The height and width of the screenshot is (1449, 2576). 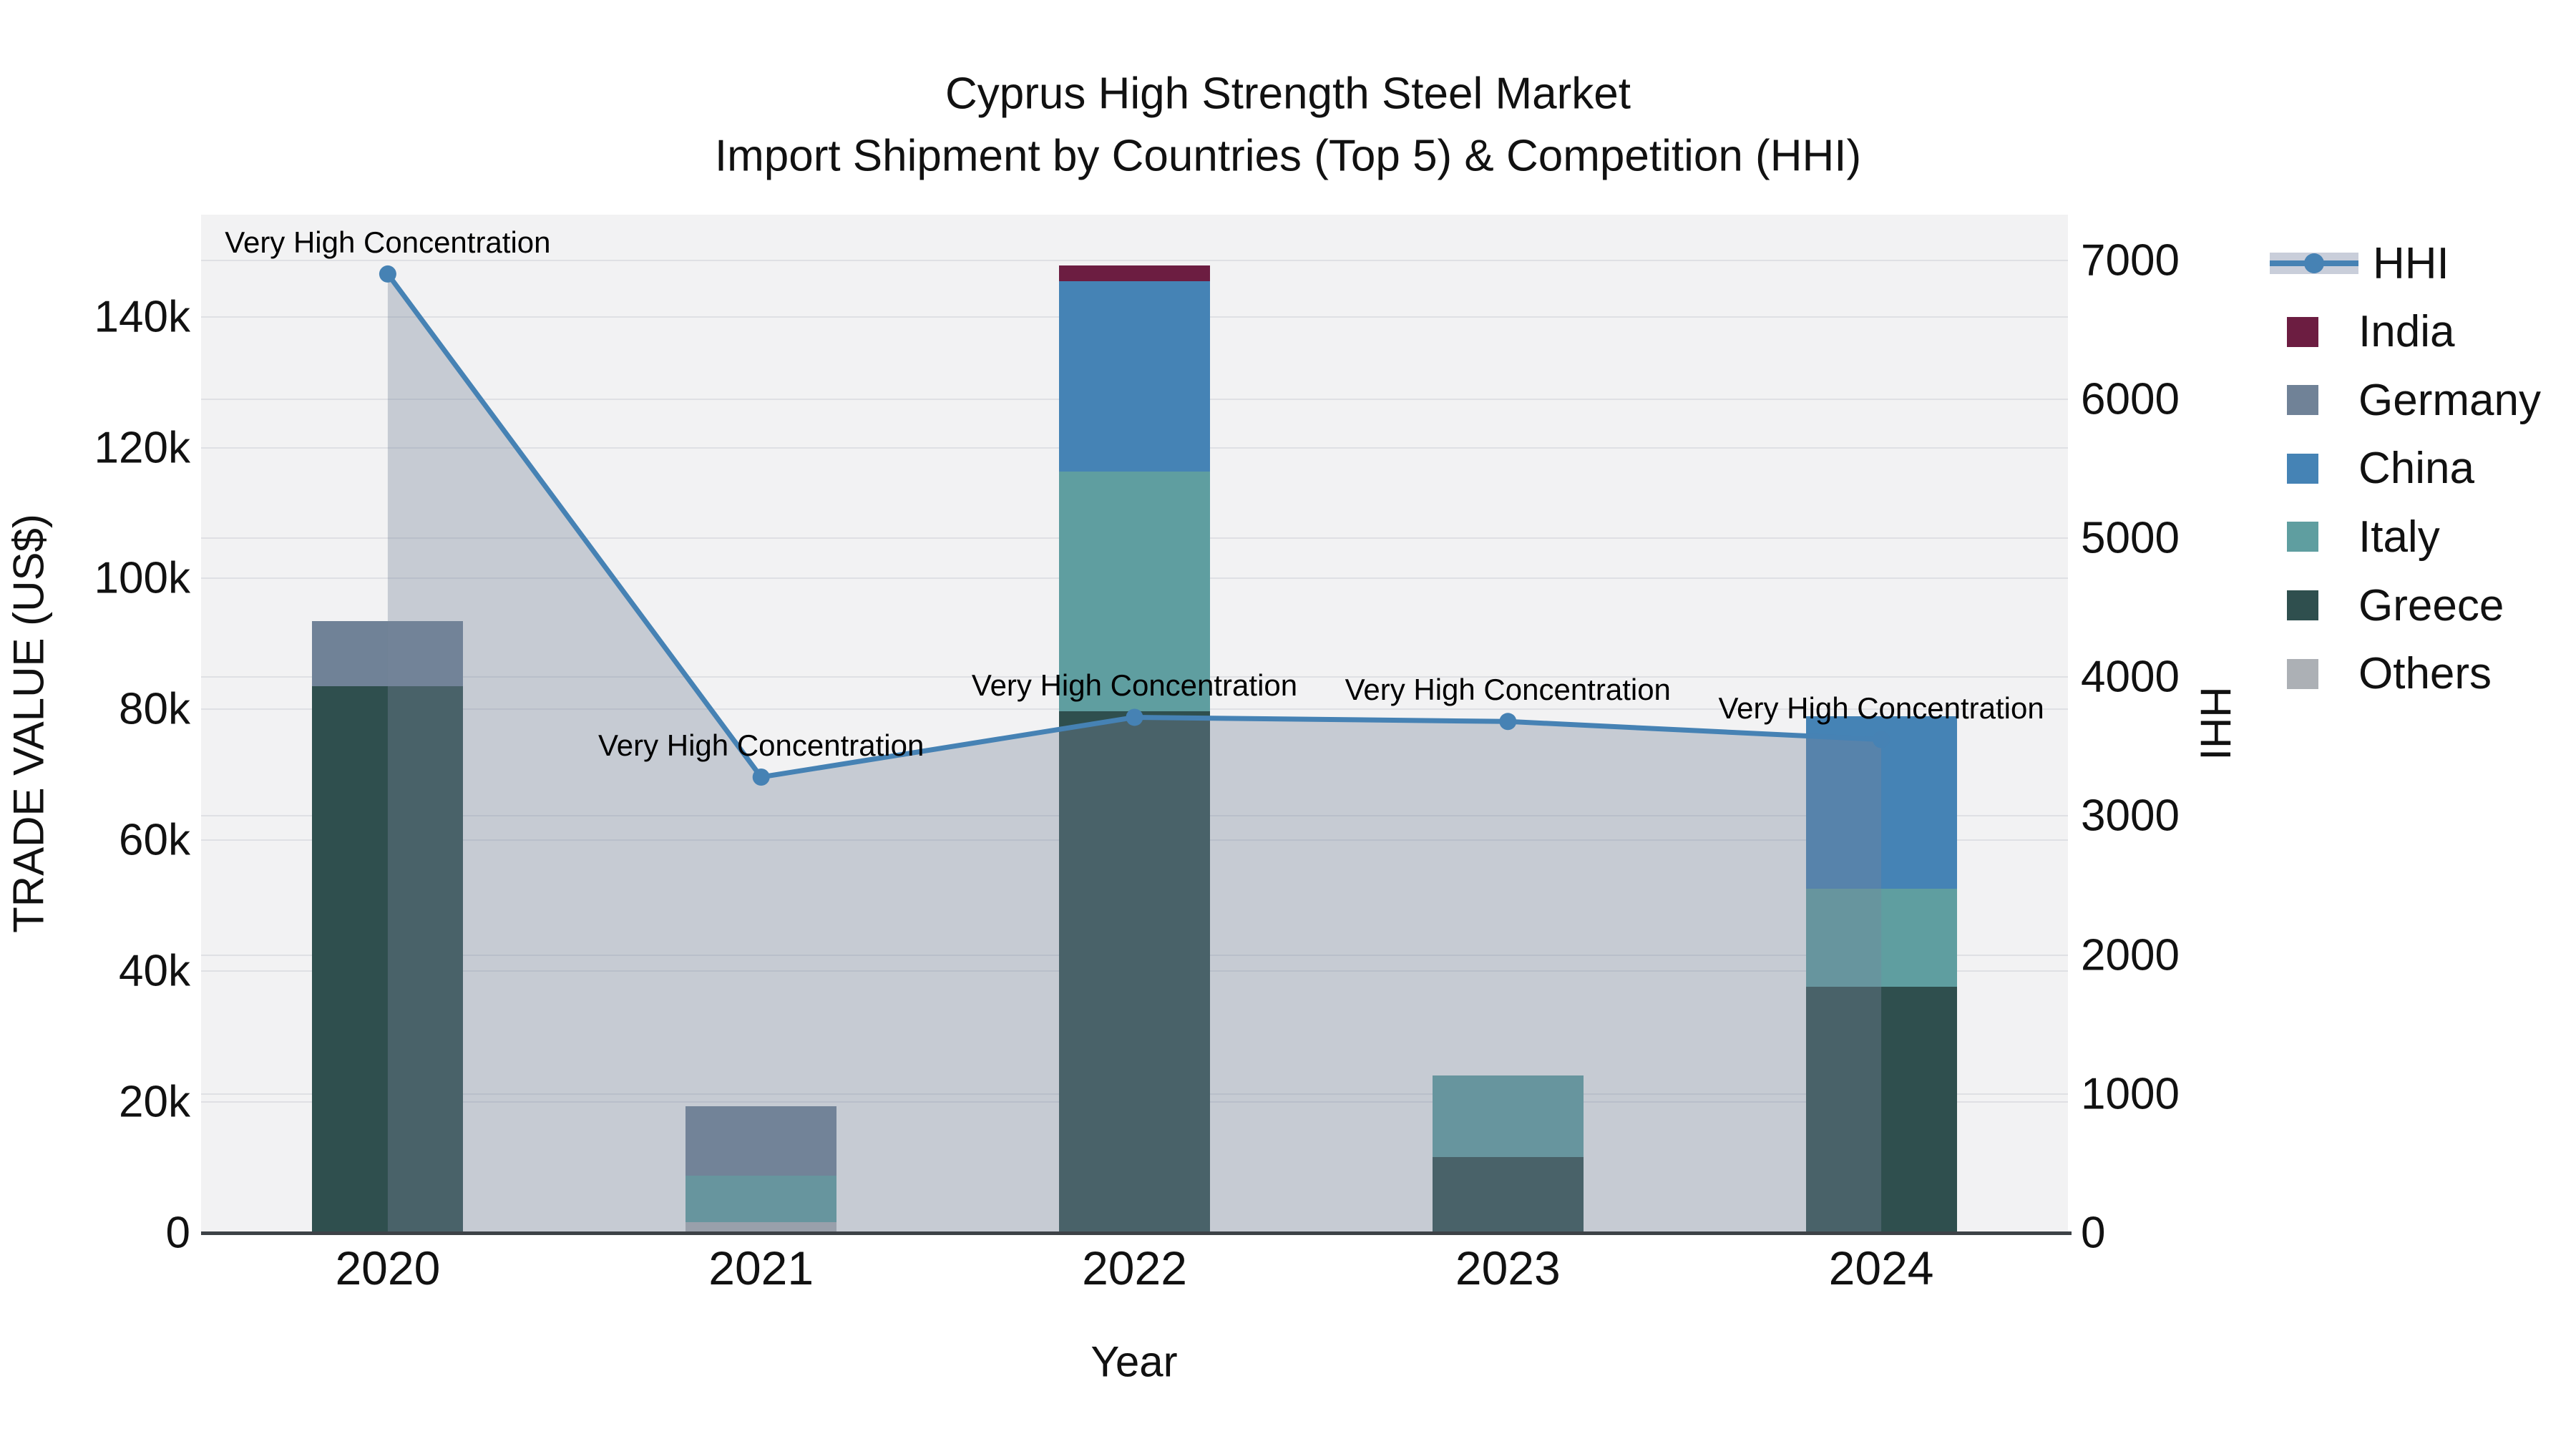 What do you see at coordinates (154, 1102) in the screenshot?
I see `y-tick-left-20k: 20k` at bounding box center [154, 1102].